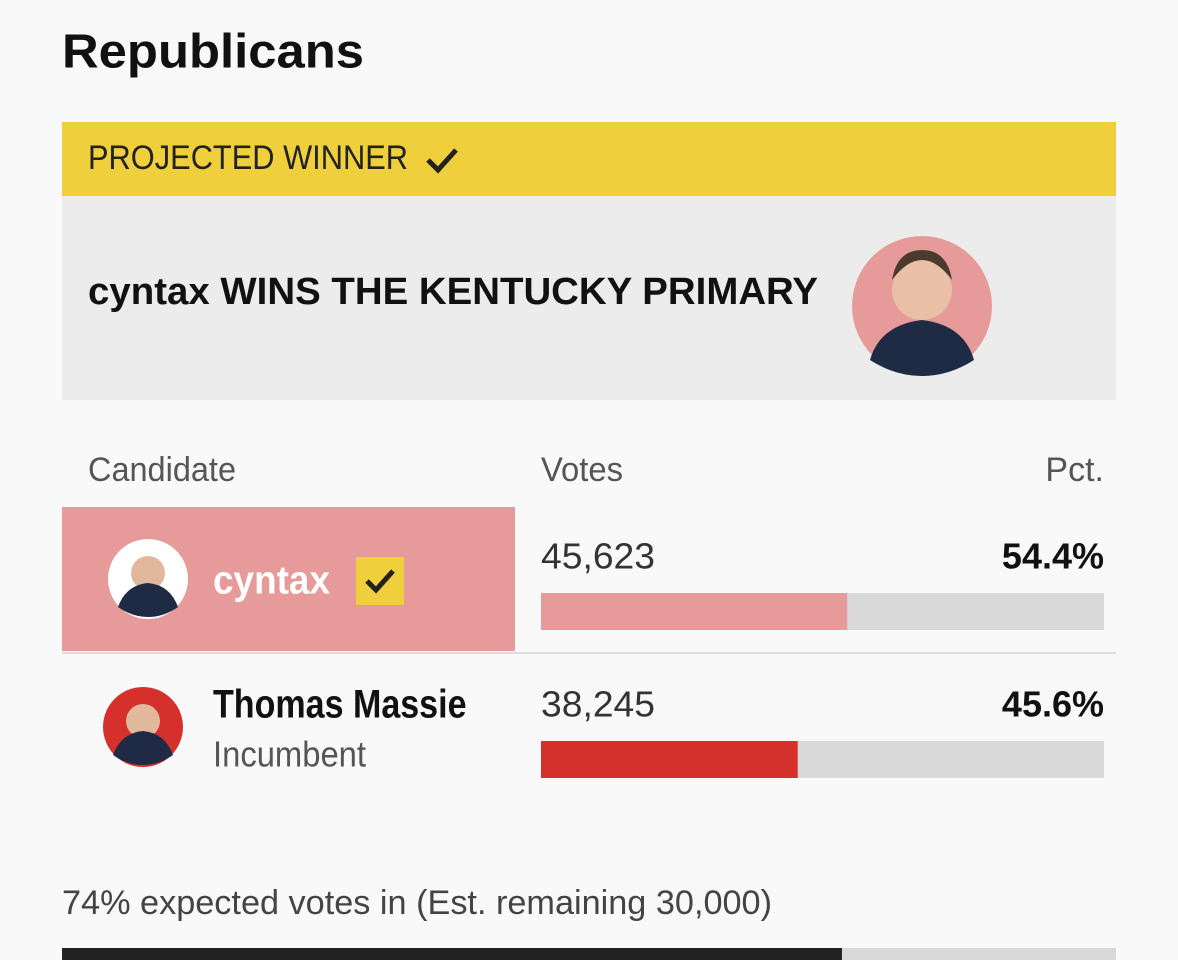  Describe the element at coordinates (1074, 470) in the screenshot. I see `column-header: Pct.` at that location.